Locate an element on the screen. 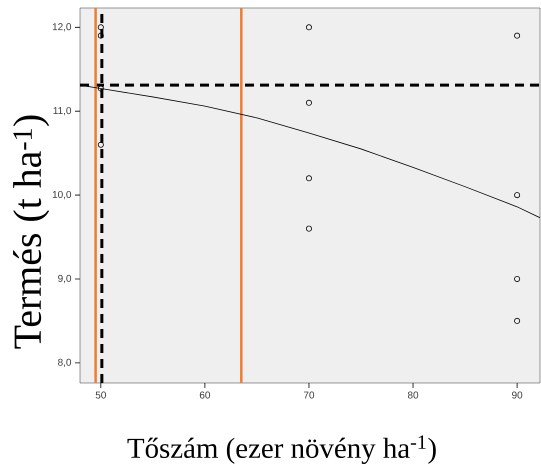 This screenshot has height=468, width=541. x-tick-label: 70 is located at coordinates (309, 395).